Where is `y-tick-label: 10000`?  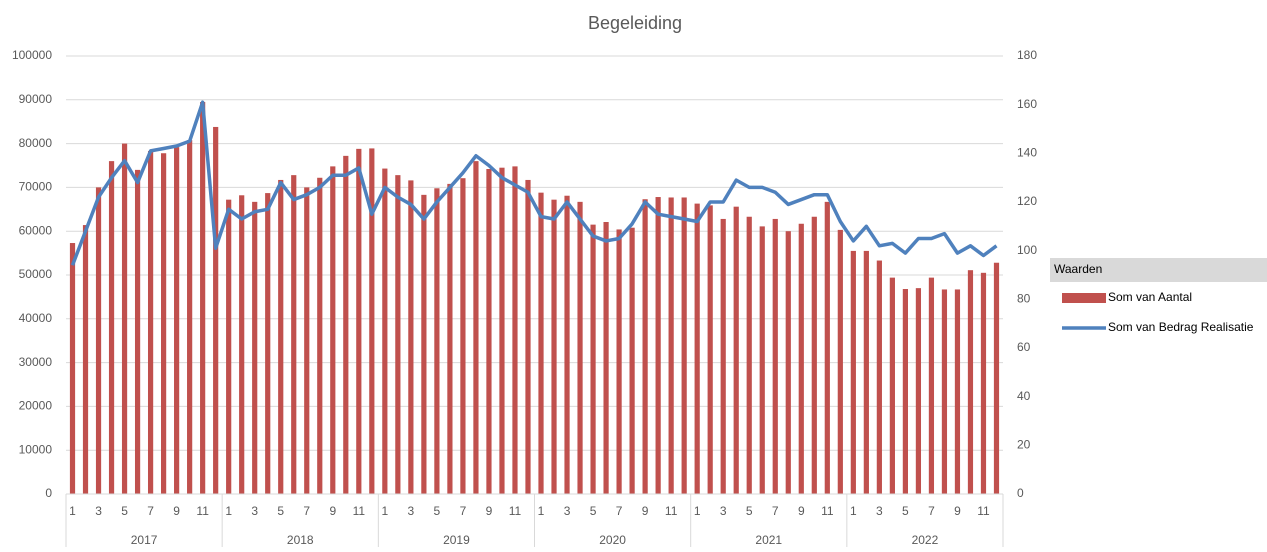 y-tick-label: 10000 is located at coordinates (36, 449).